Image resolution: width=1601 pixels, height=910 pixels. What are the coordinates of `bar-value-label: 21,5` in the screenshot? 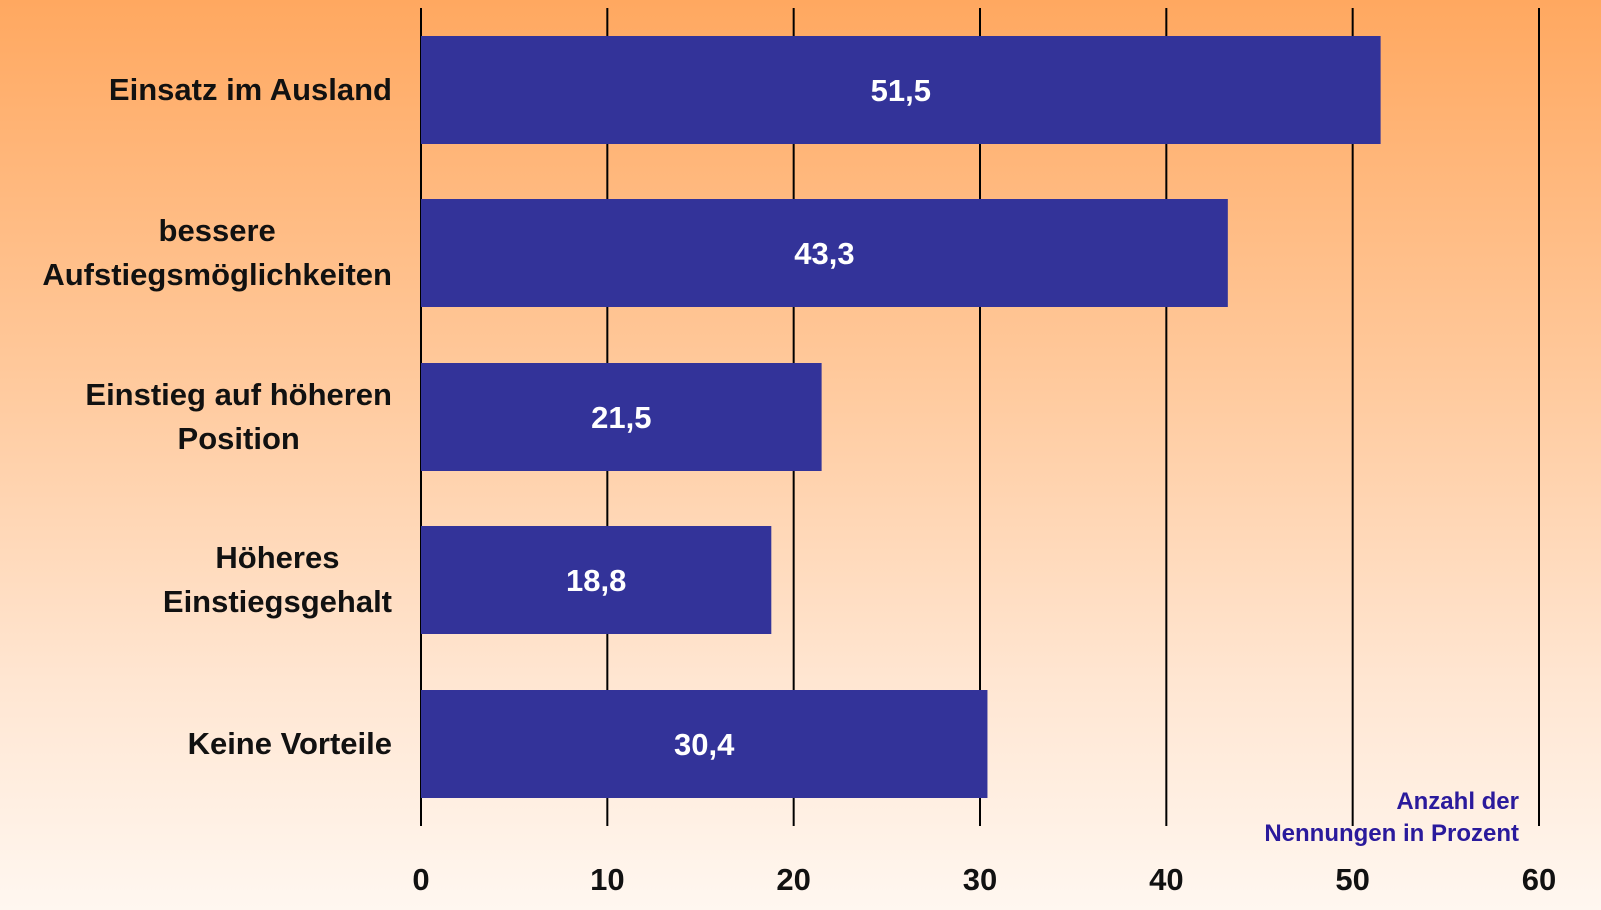 It's located at (621, 417).